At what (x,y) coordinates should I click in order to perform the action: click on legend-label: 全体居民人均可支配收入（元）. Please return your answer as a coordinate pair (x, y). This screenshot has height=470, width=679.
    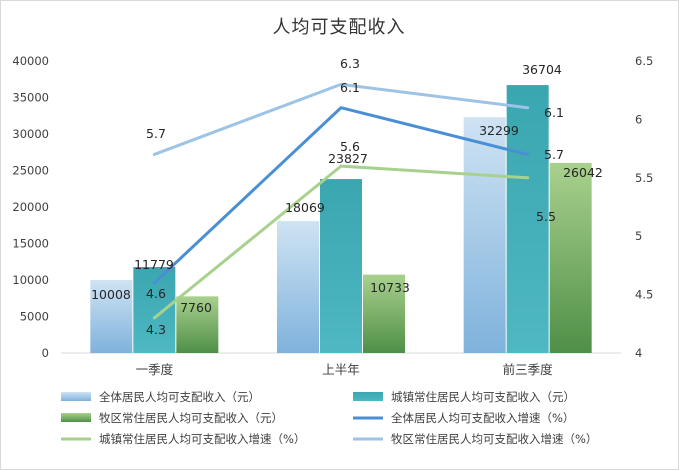
    Looking at the image, I should click on (179, 397).